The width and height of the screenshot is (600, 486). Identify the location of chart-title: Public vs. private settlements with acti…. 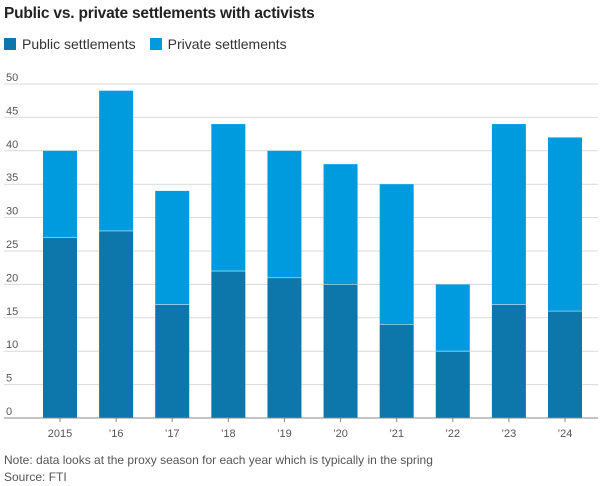
(159, 13).